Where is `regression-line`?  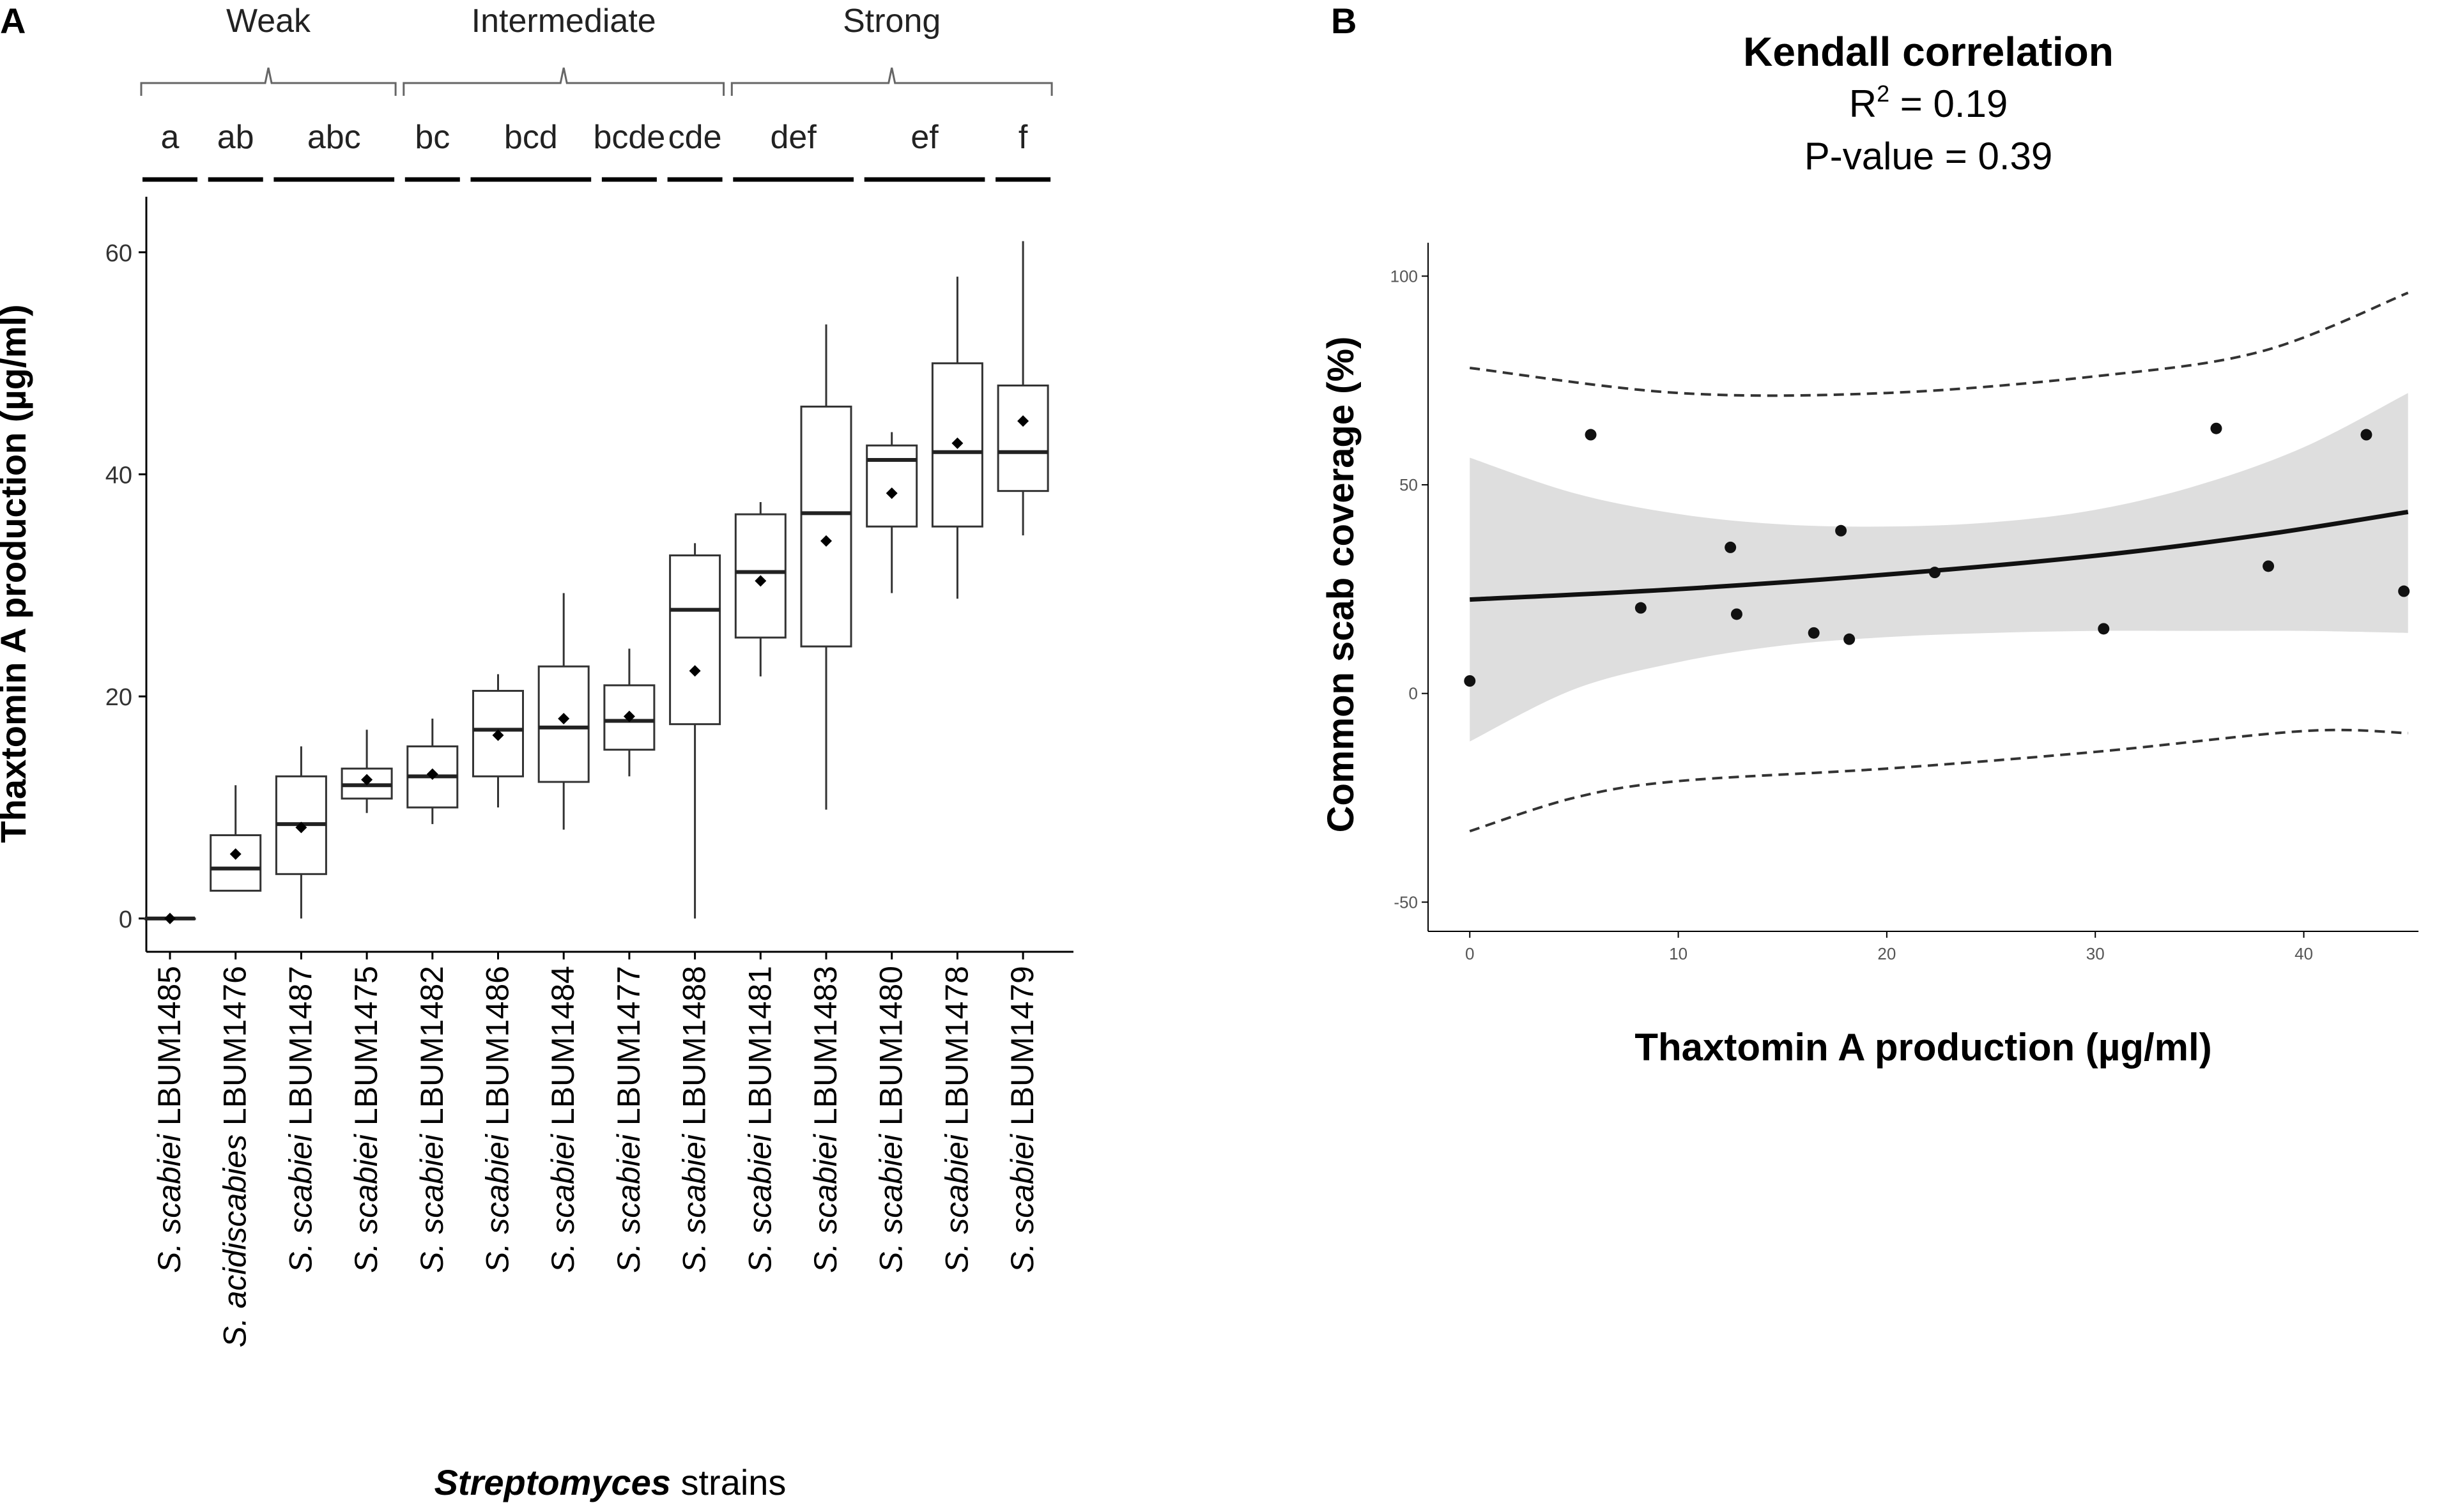
regression-line is located at coordinates (1939, 555).